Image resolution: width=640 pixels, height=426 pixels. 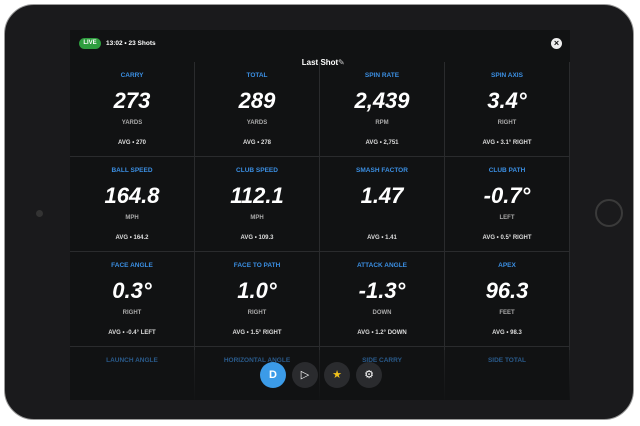 What do you see at coordinates (131, 143) in the screenshot?
I see `metric-average: AVG • 270` at bounding box center [131, 143].